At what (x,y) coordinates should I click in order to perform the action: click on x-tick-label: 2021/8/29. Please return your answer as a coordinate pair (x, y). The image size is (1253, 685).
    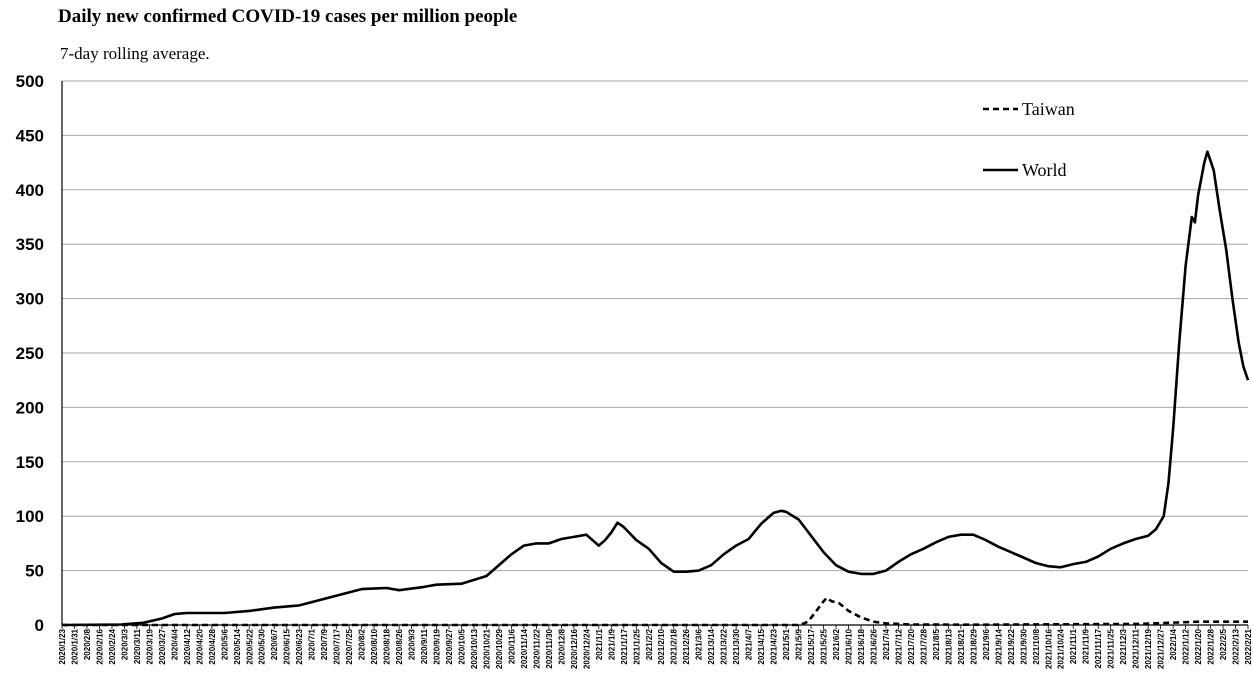
    Looking at the image, I should click on (973, 646).